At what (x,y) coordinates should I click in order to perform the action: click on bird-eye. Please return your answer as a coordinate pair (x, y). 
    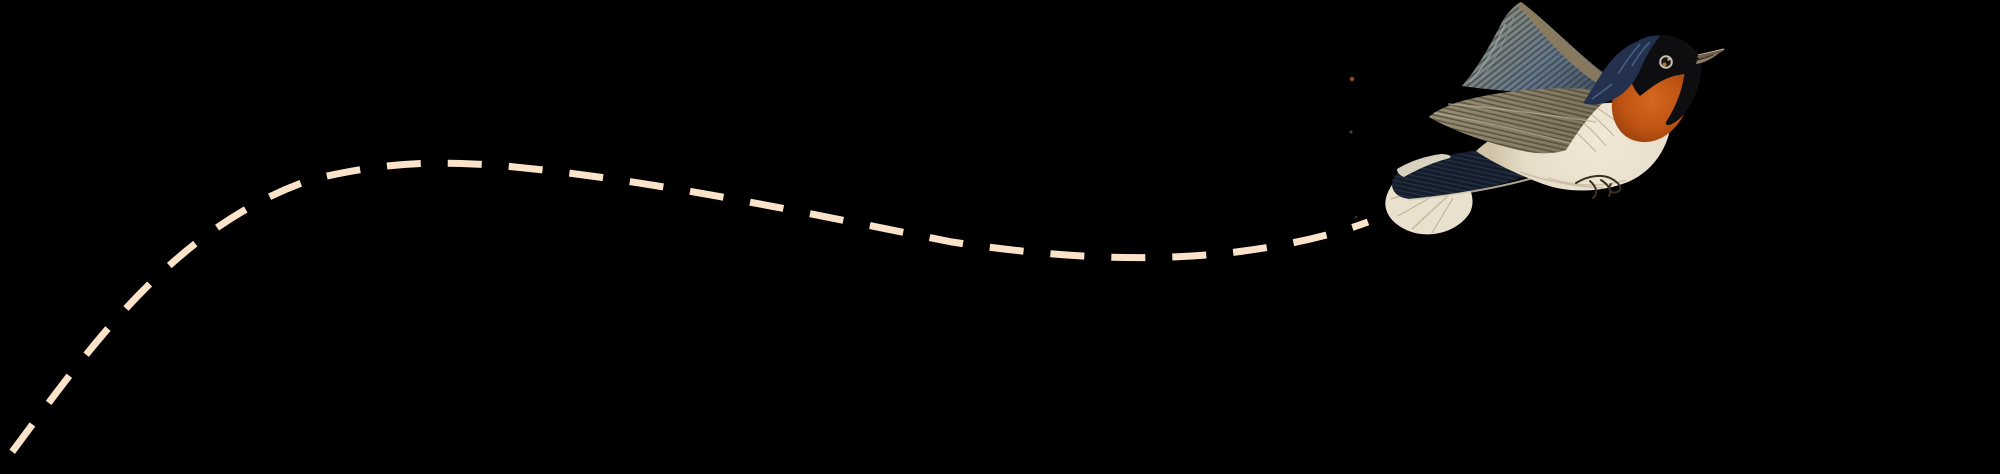
    Looking at the image, I should click on (1666, 62).